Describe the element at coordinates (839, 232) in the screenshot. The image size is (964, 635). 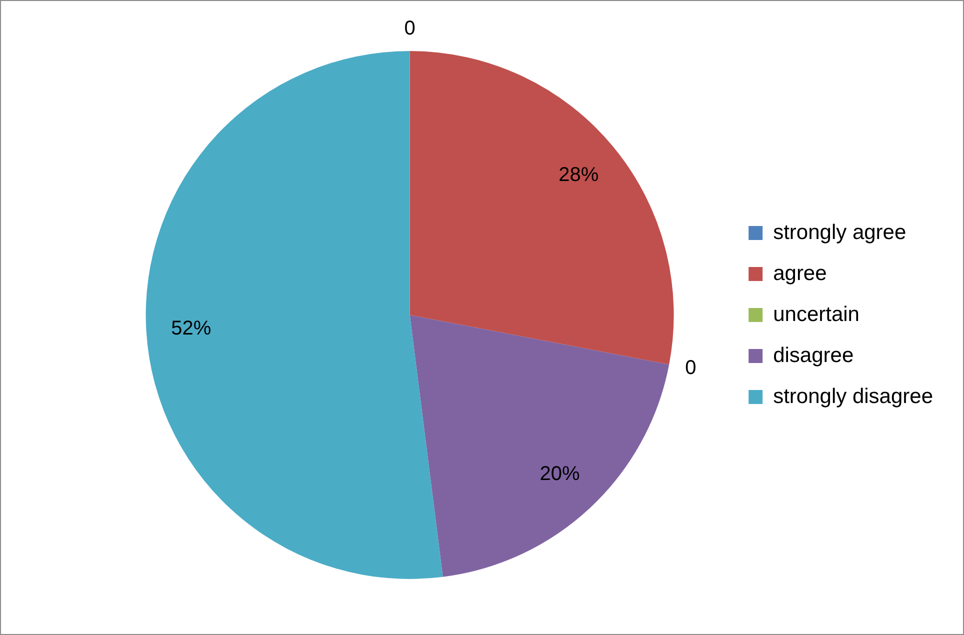
I see `legend-label: strongly agree` at that location.